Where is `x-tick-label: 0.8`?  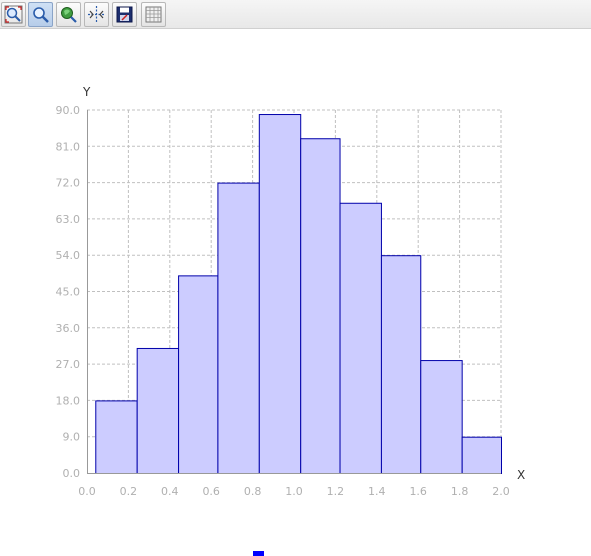 x-tick-label: 0.8 is located at coordinates (253, 491).